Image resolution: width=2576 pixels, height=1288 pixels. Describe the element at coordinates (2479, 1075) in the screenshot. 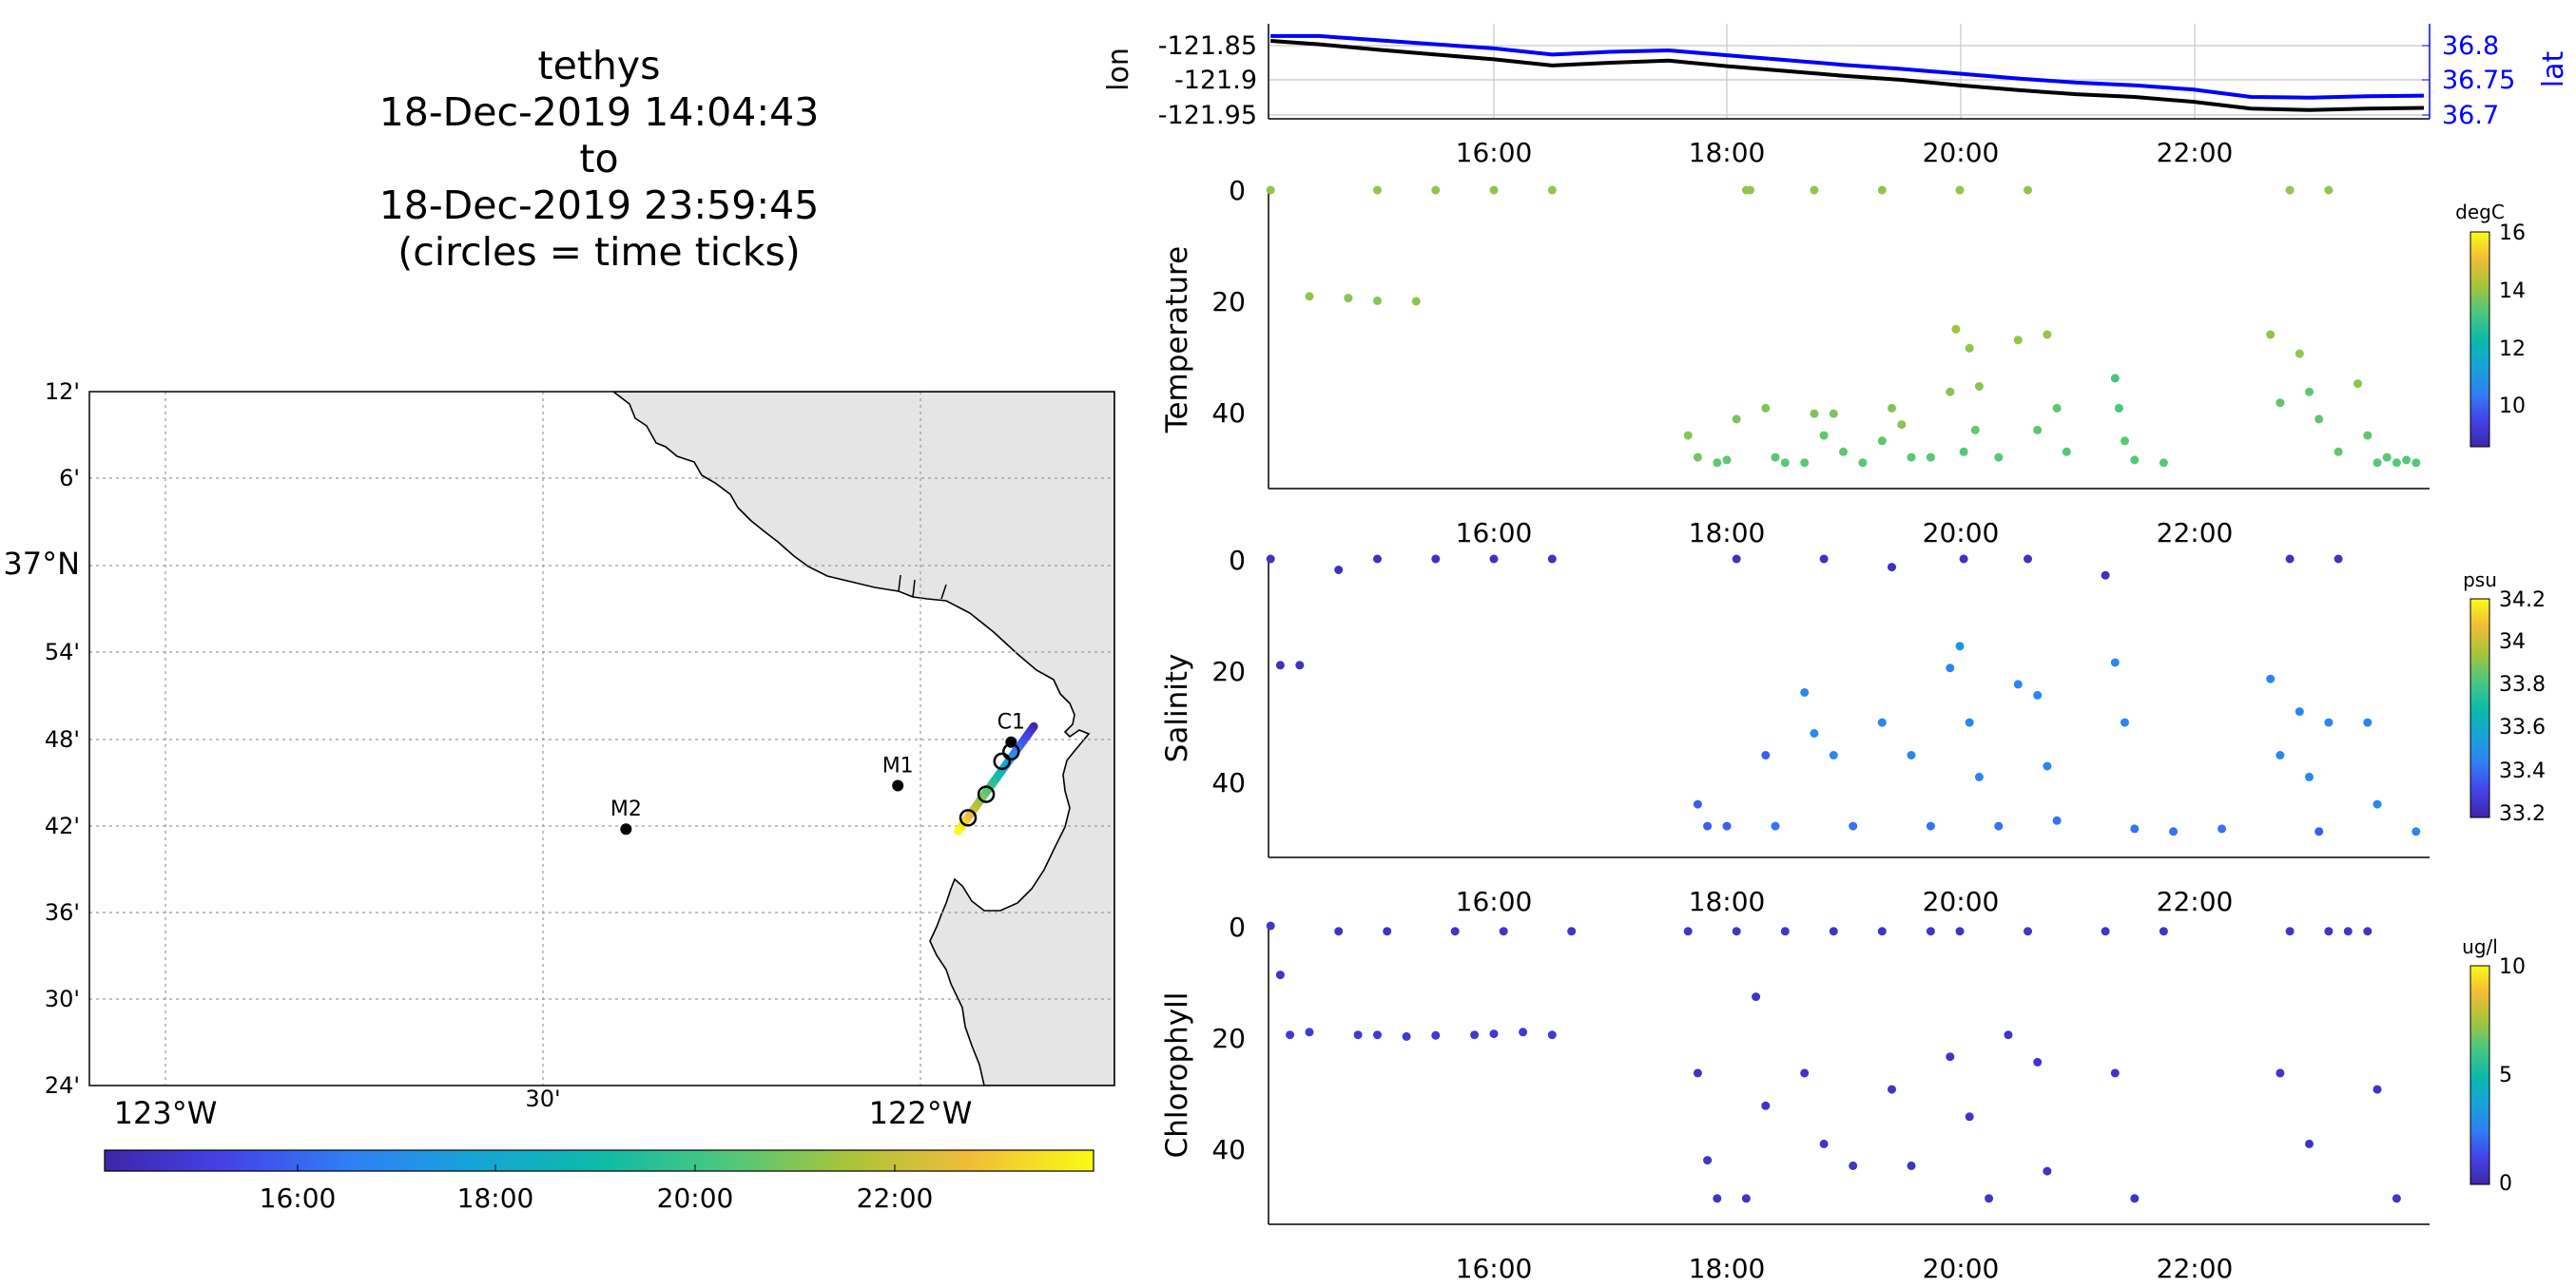

I see `chlorophyll-colorbar` at that location.